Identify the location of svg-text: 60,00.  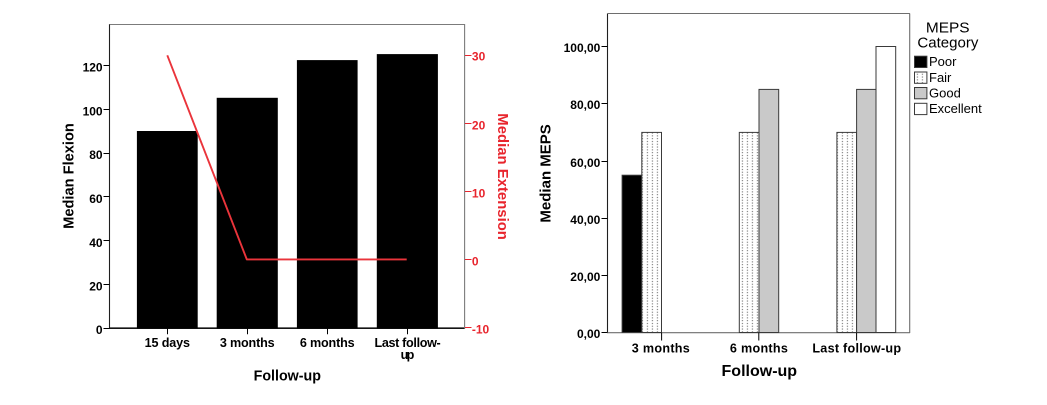
(585, 163).